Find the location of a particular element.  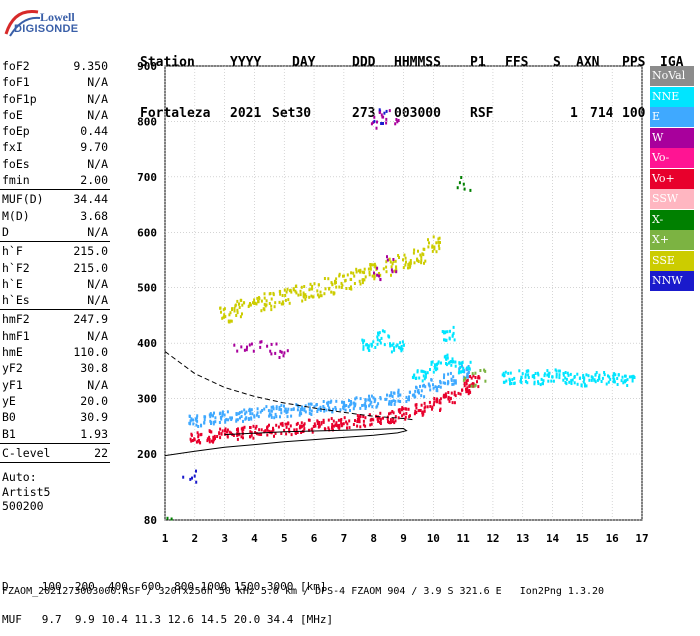

autoscale-text: Artist5 is located at coordinates (26, 491).